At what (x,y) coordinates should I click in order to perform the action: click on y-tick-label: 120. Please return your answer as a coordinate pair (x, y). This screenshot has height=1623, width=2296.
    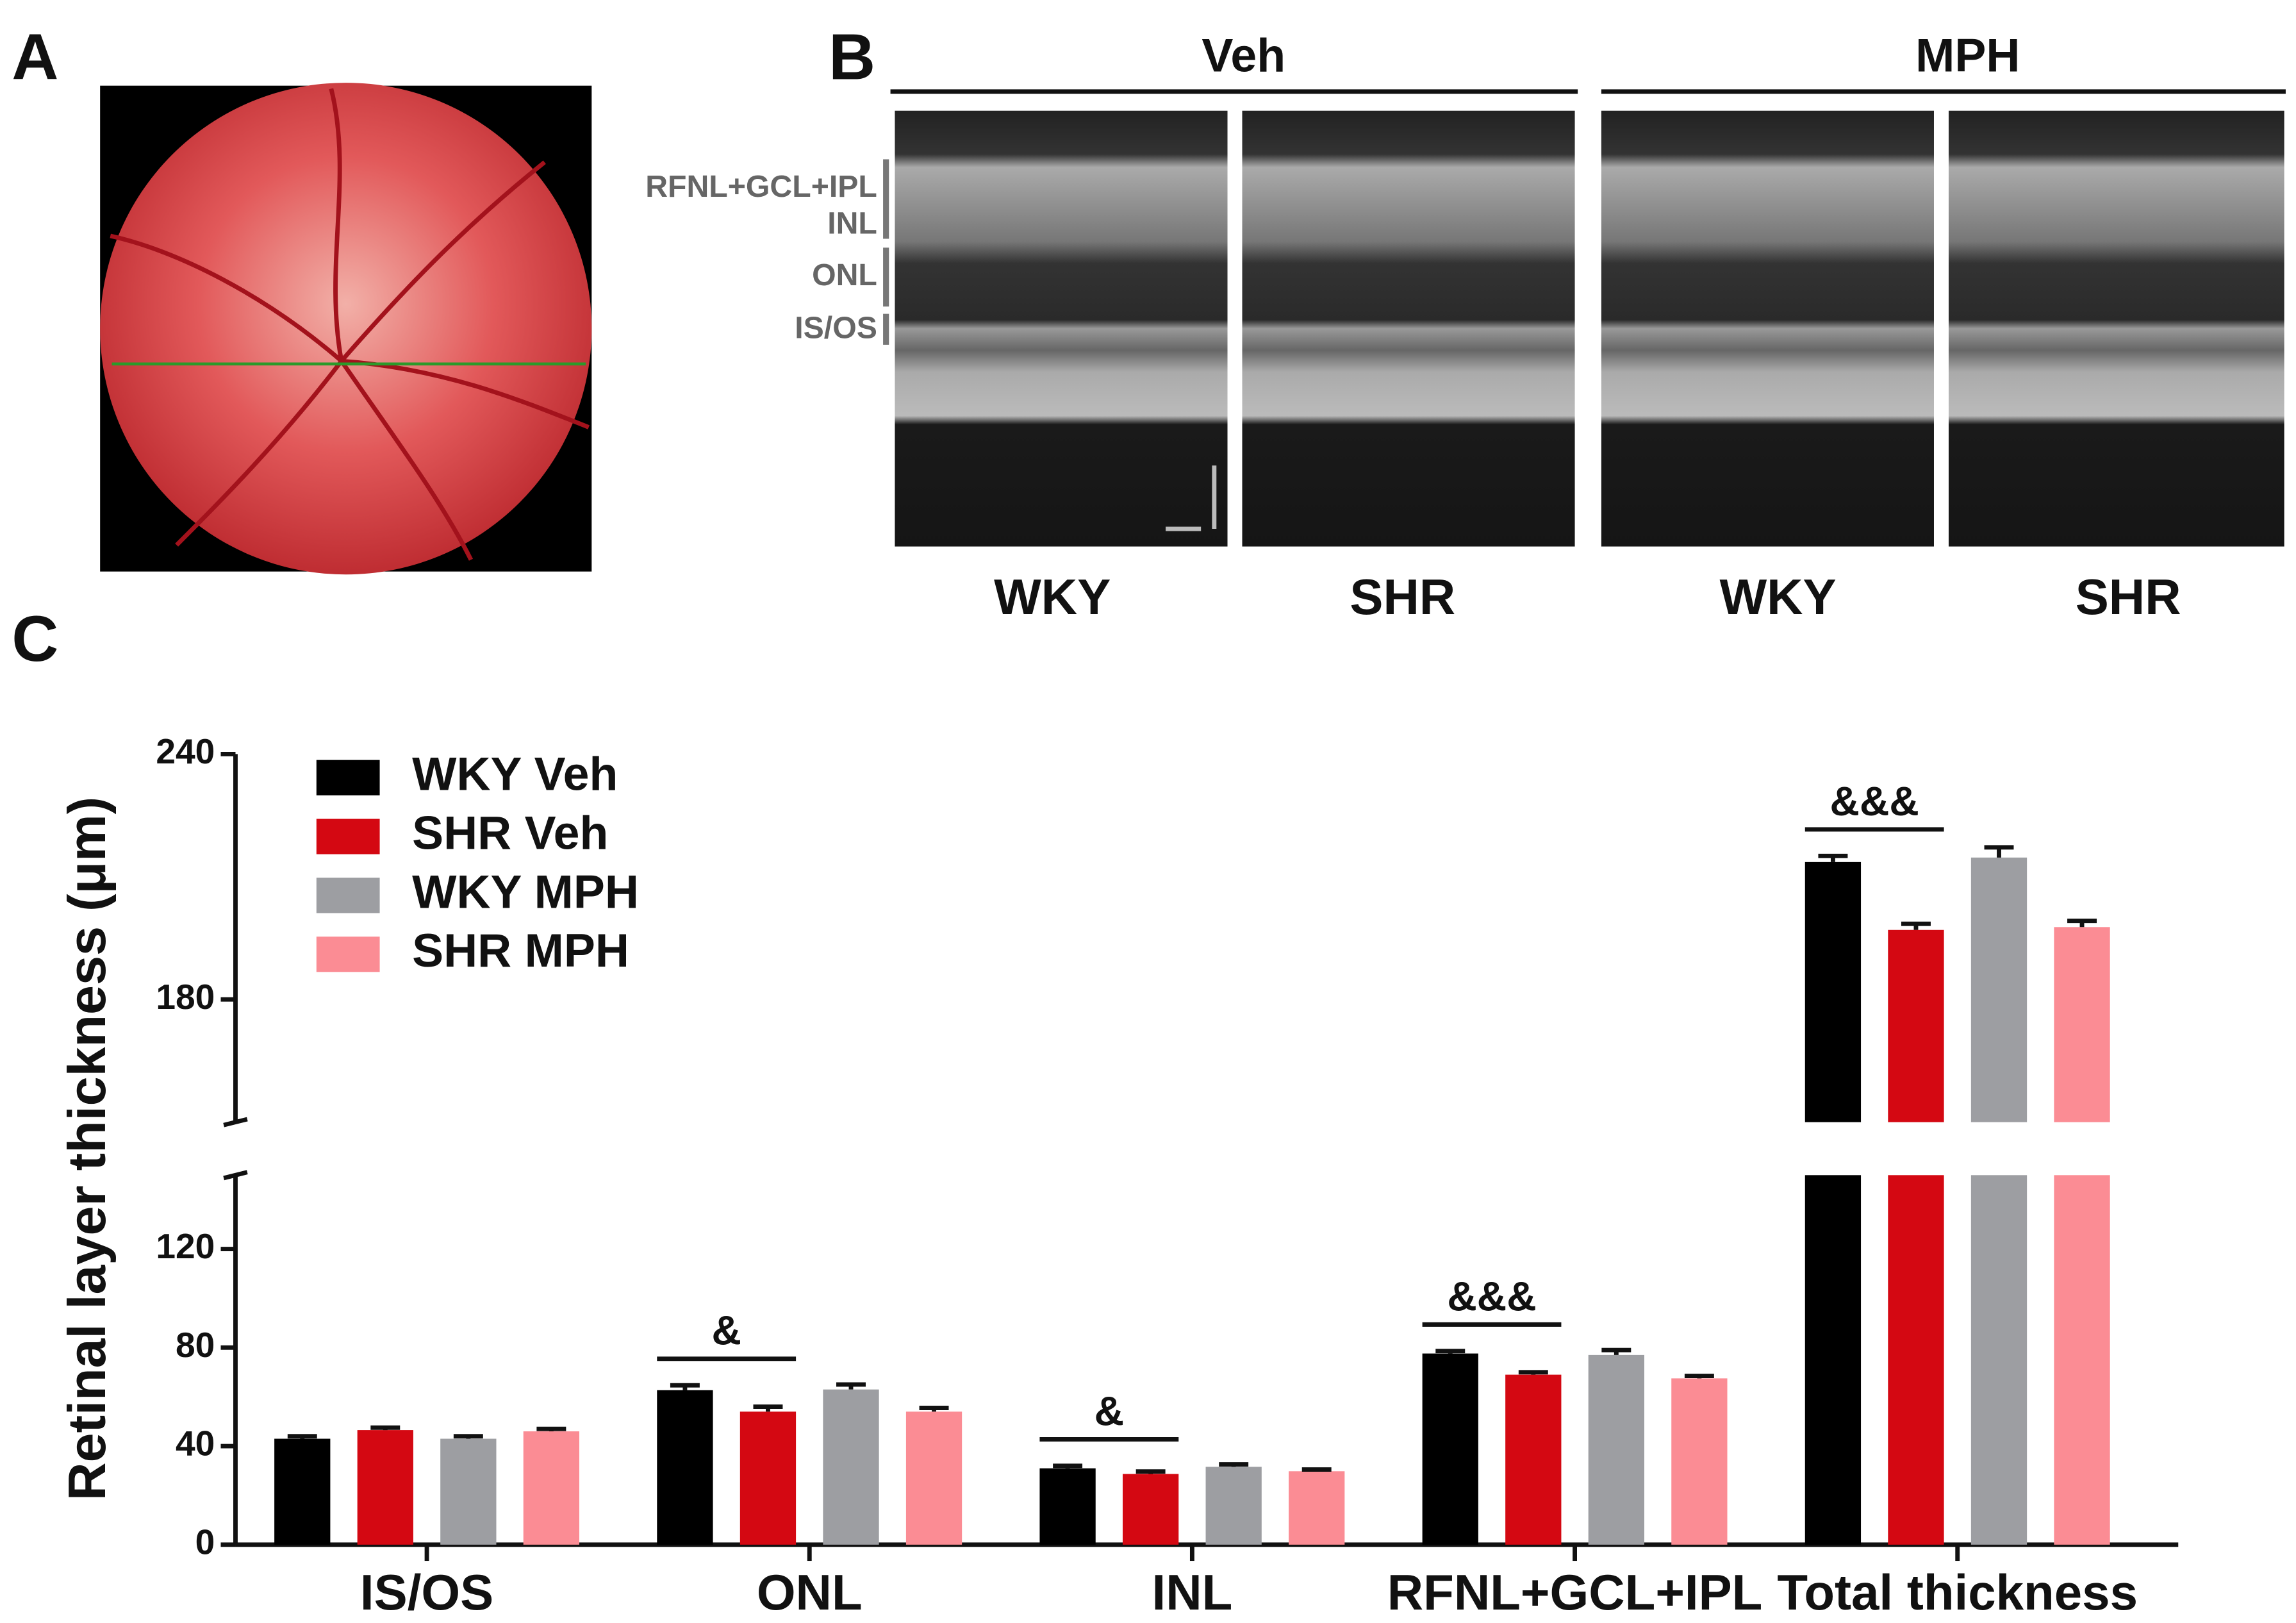
    Looking at the image, I should click on (186, 1246).